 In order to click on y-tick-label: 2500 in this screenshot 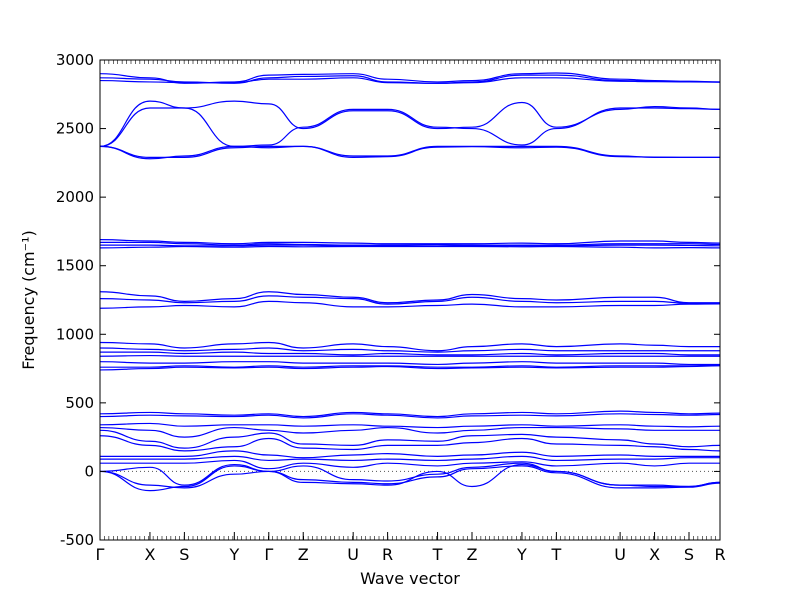, I will do `click(75, 129)`.